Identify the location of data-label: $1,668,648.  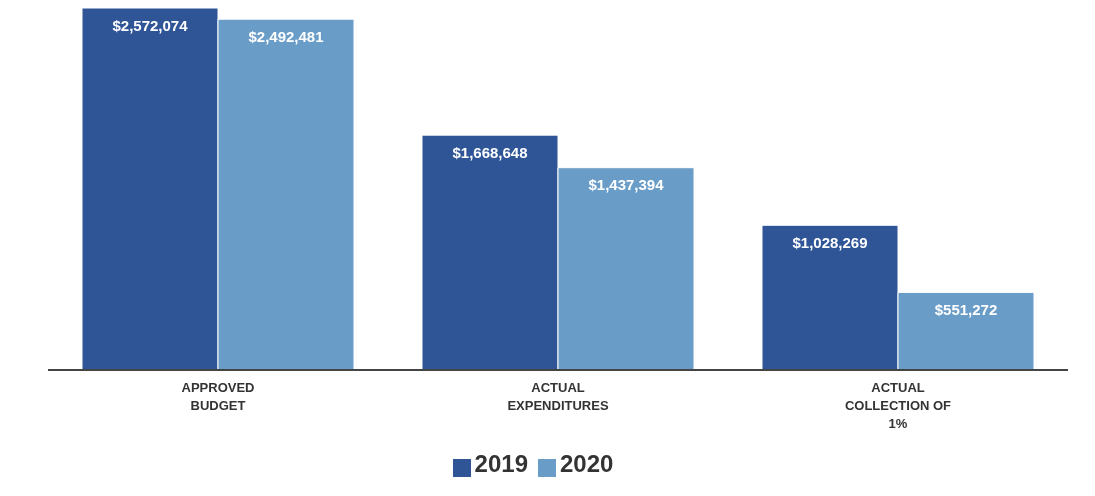
(490, 152).